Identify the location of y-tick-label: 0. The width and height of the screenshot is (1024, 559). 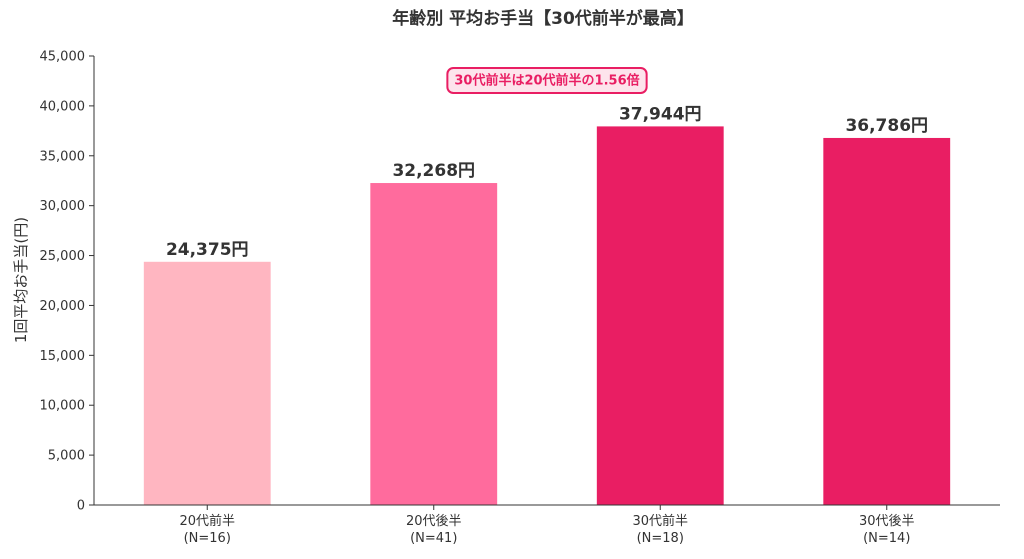
(81, 506).